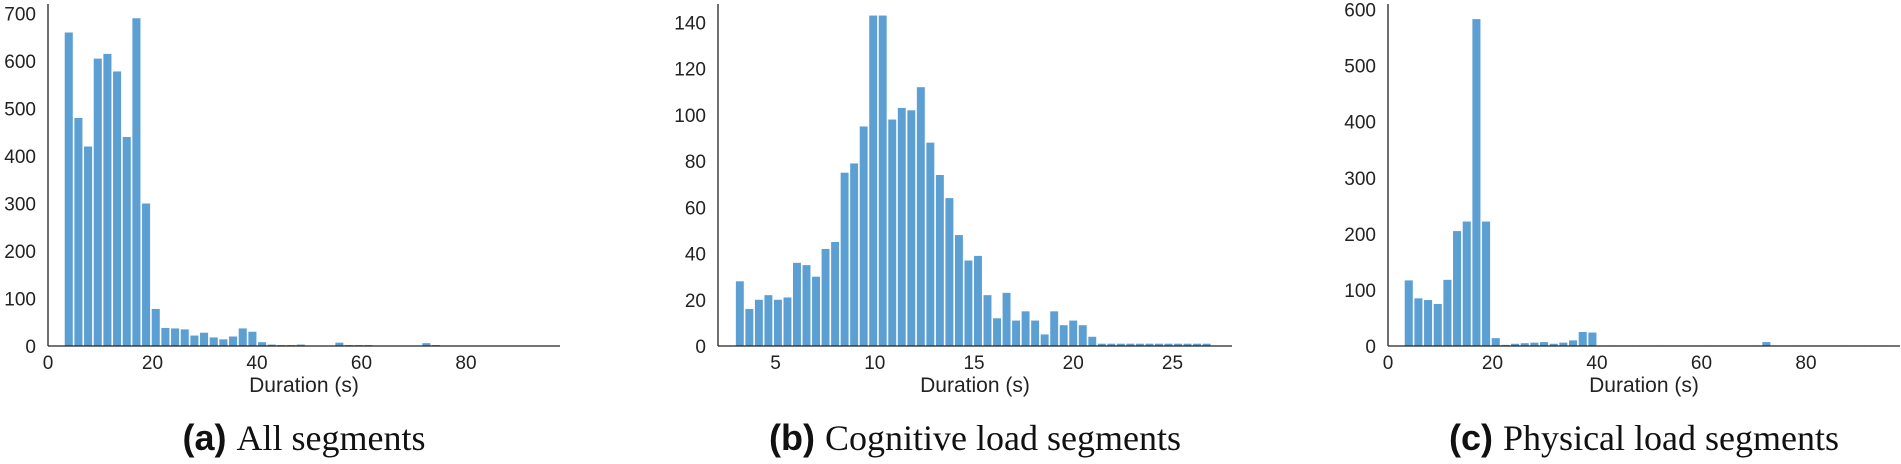  What do you see at coordinates (975, 385) in the screenshot?
I see `x-axis-label-b: Duration (s)` at bounding box center [975, 385].